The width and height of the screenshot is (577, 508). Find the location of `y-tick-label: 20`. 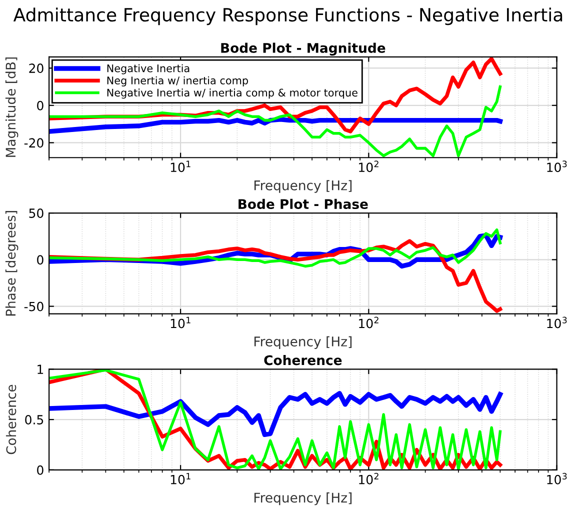

y-tick-label: 20 is located at coordinates (36, 69).